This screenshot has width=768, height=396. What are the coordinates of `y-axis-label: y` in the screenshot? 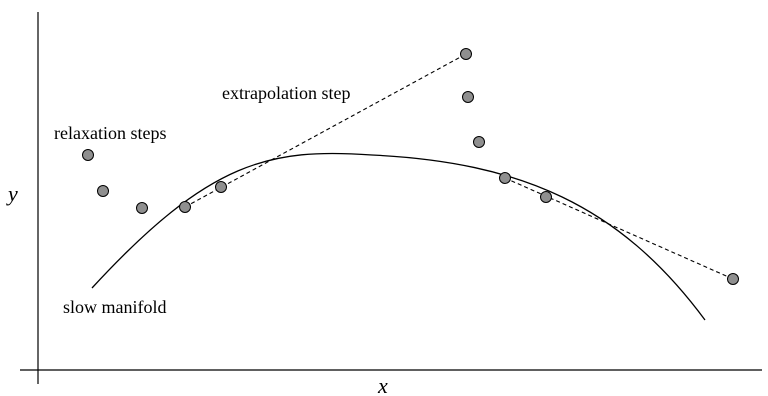 It's located at (12, 193).